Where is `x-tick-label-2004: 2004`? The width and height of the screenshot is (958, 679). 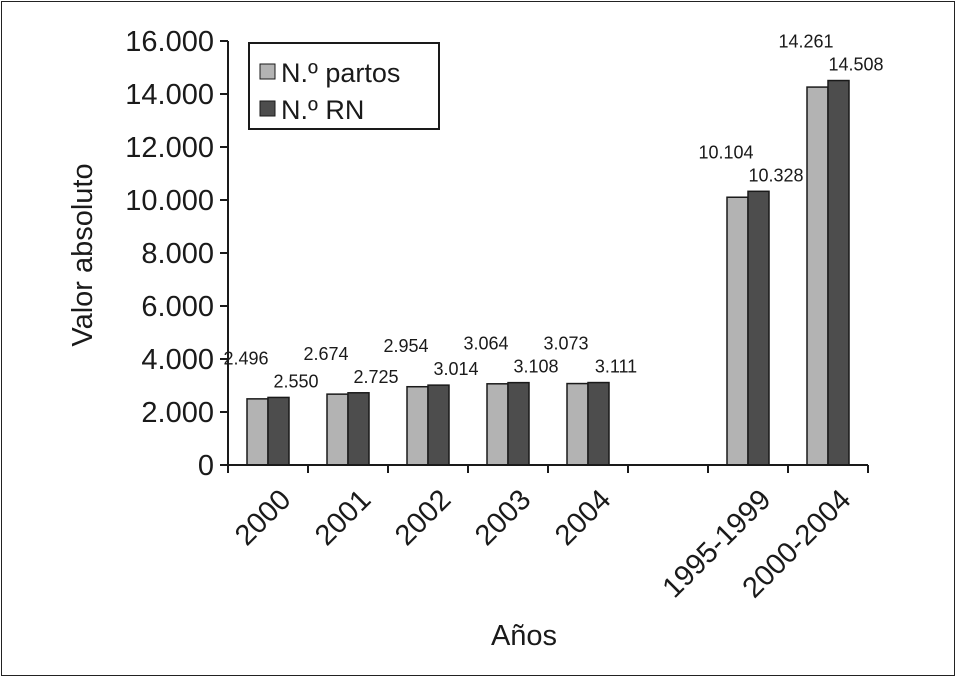
x-tick-label-2004: 2004 is located at coordinates (583, 518).